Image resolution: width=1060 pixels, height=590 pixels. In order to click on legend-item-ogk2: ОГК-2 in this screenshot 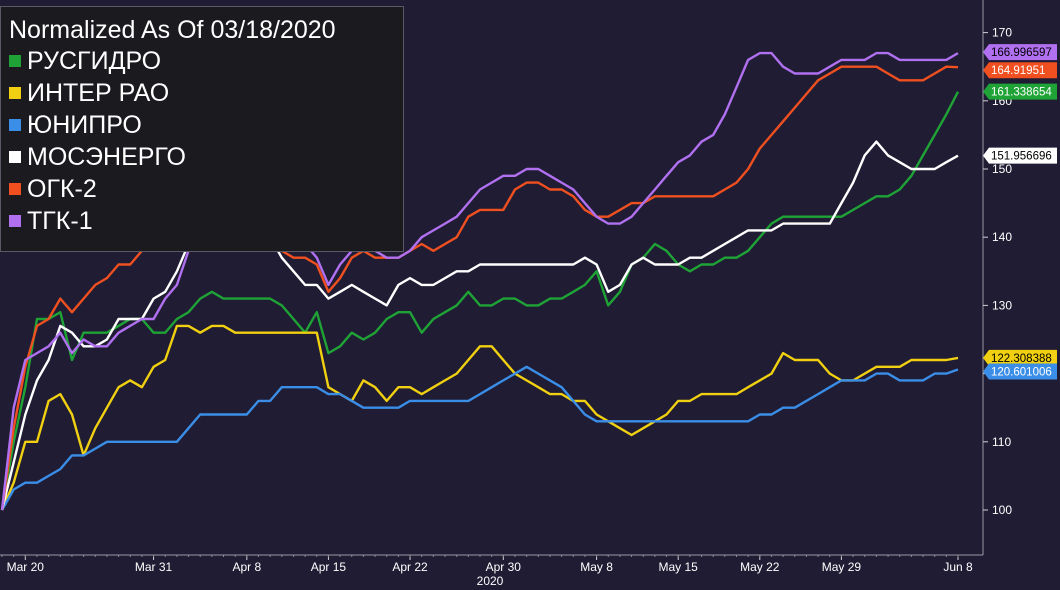, I will do `click(206, 189)`.